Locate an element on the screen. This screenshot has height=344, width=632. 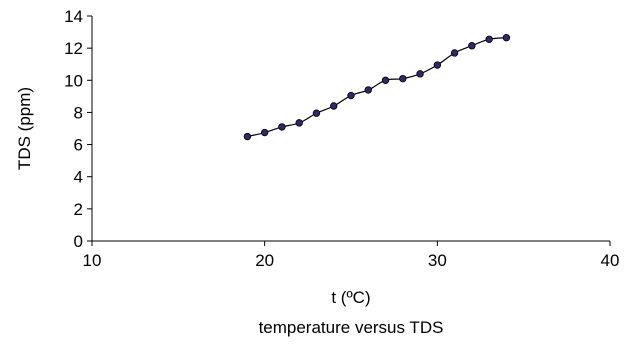
y-tick-label: 14 is located at coordinates (73, 16).